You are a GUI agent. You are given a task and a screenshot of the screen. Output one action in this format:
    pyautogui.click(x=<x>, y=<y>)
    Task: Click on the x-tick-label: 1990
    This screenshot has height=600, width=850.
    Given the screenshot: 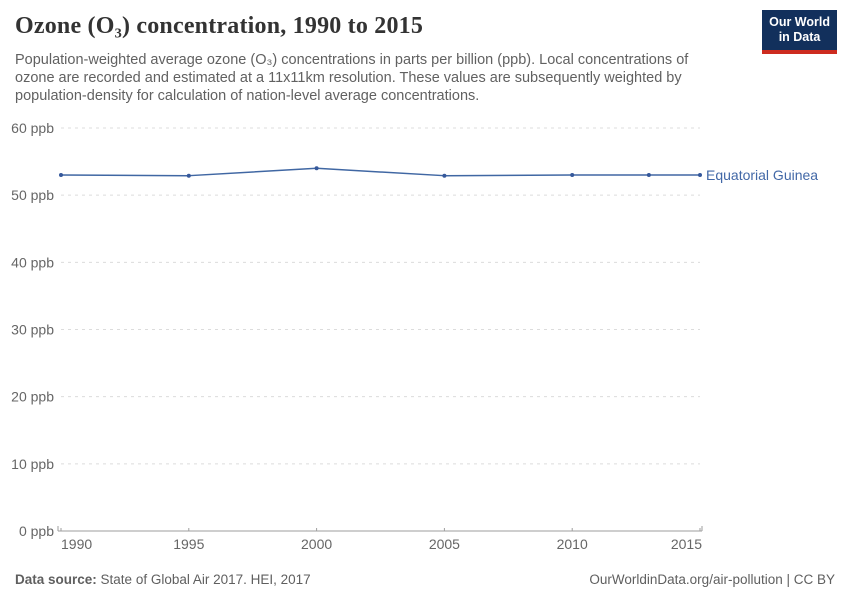 What is the action you would take?
    pyautogui.click(x=76, y=544)
    